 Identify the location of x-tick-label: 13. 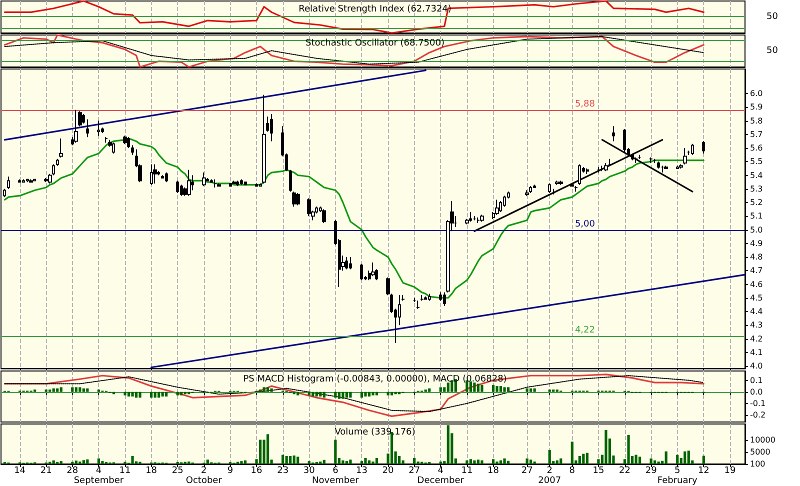
(362, 471).